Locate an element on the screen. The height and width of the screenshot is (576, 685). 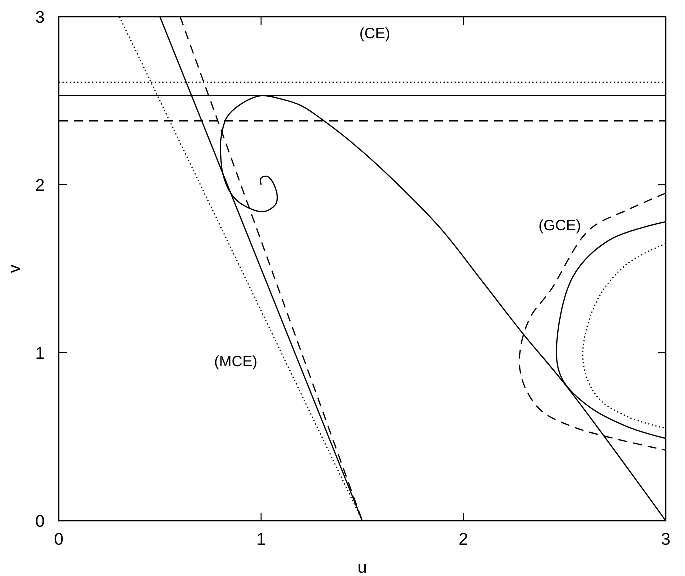
annotation: (CE) is located at coordinates (375, 33).